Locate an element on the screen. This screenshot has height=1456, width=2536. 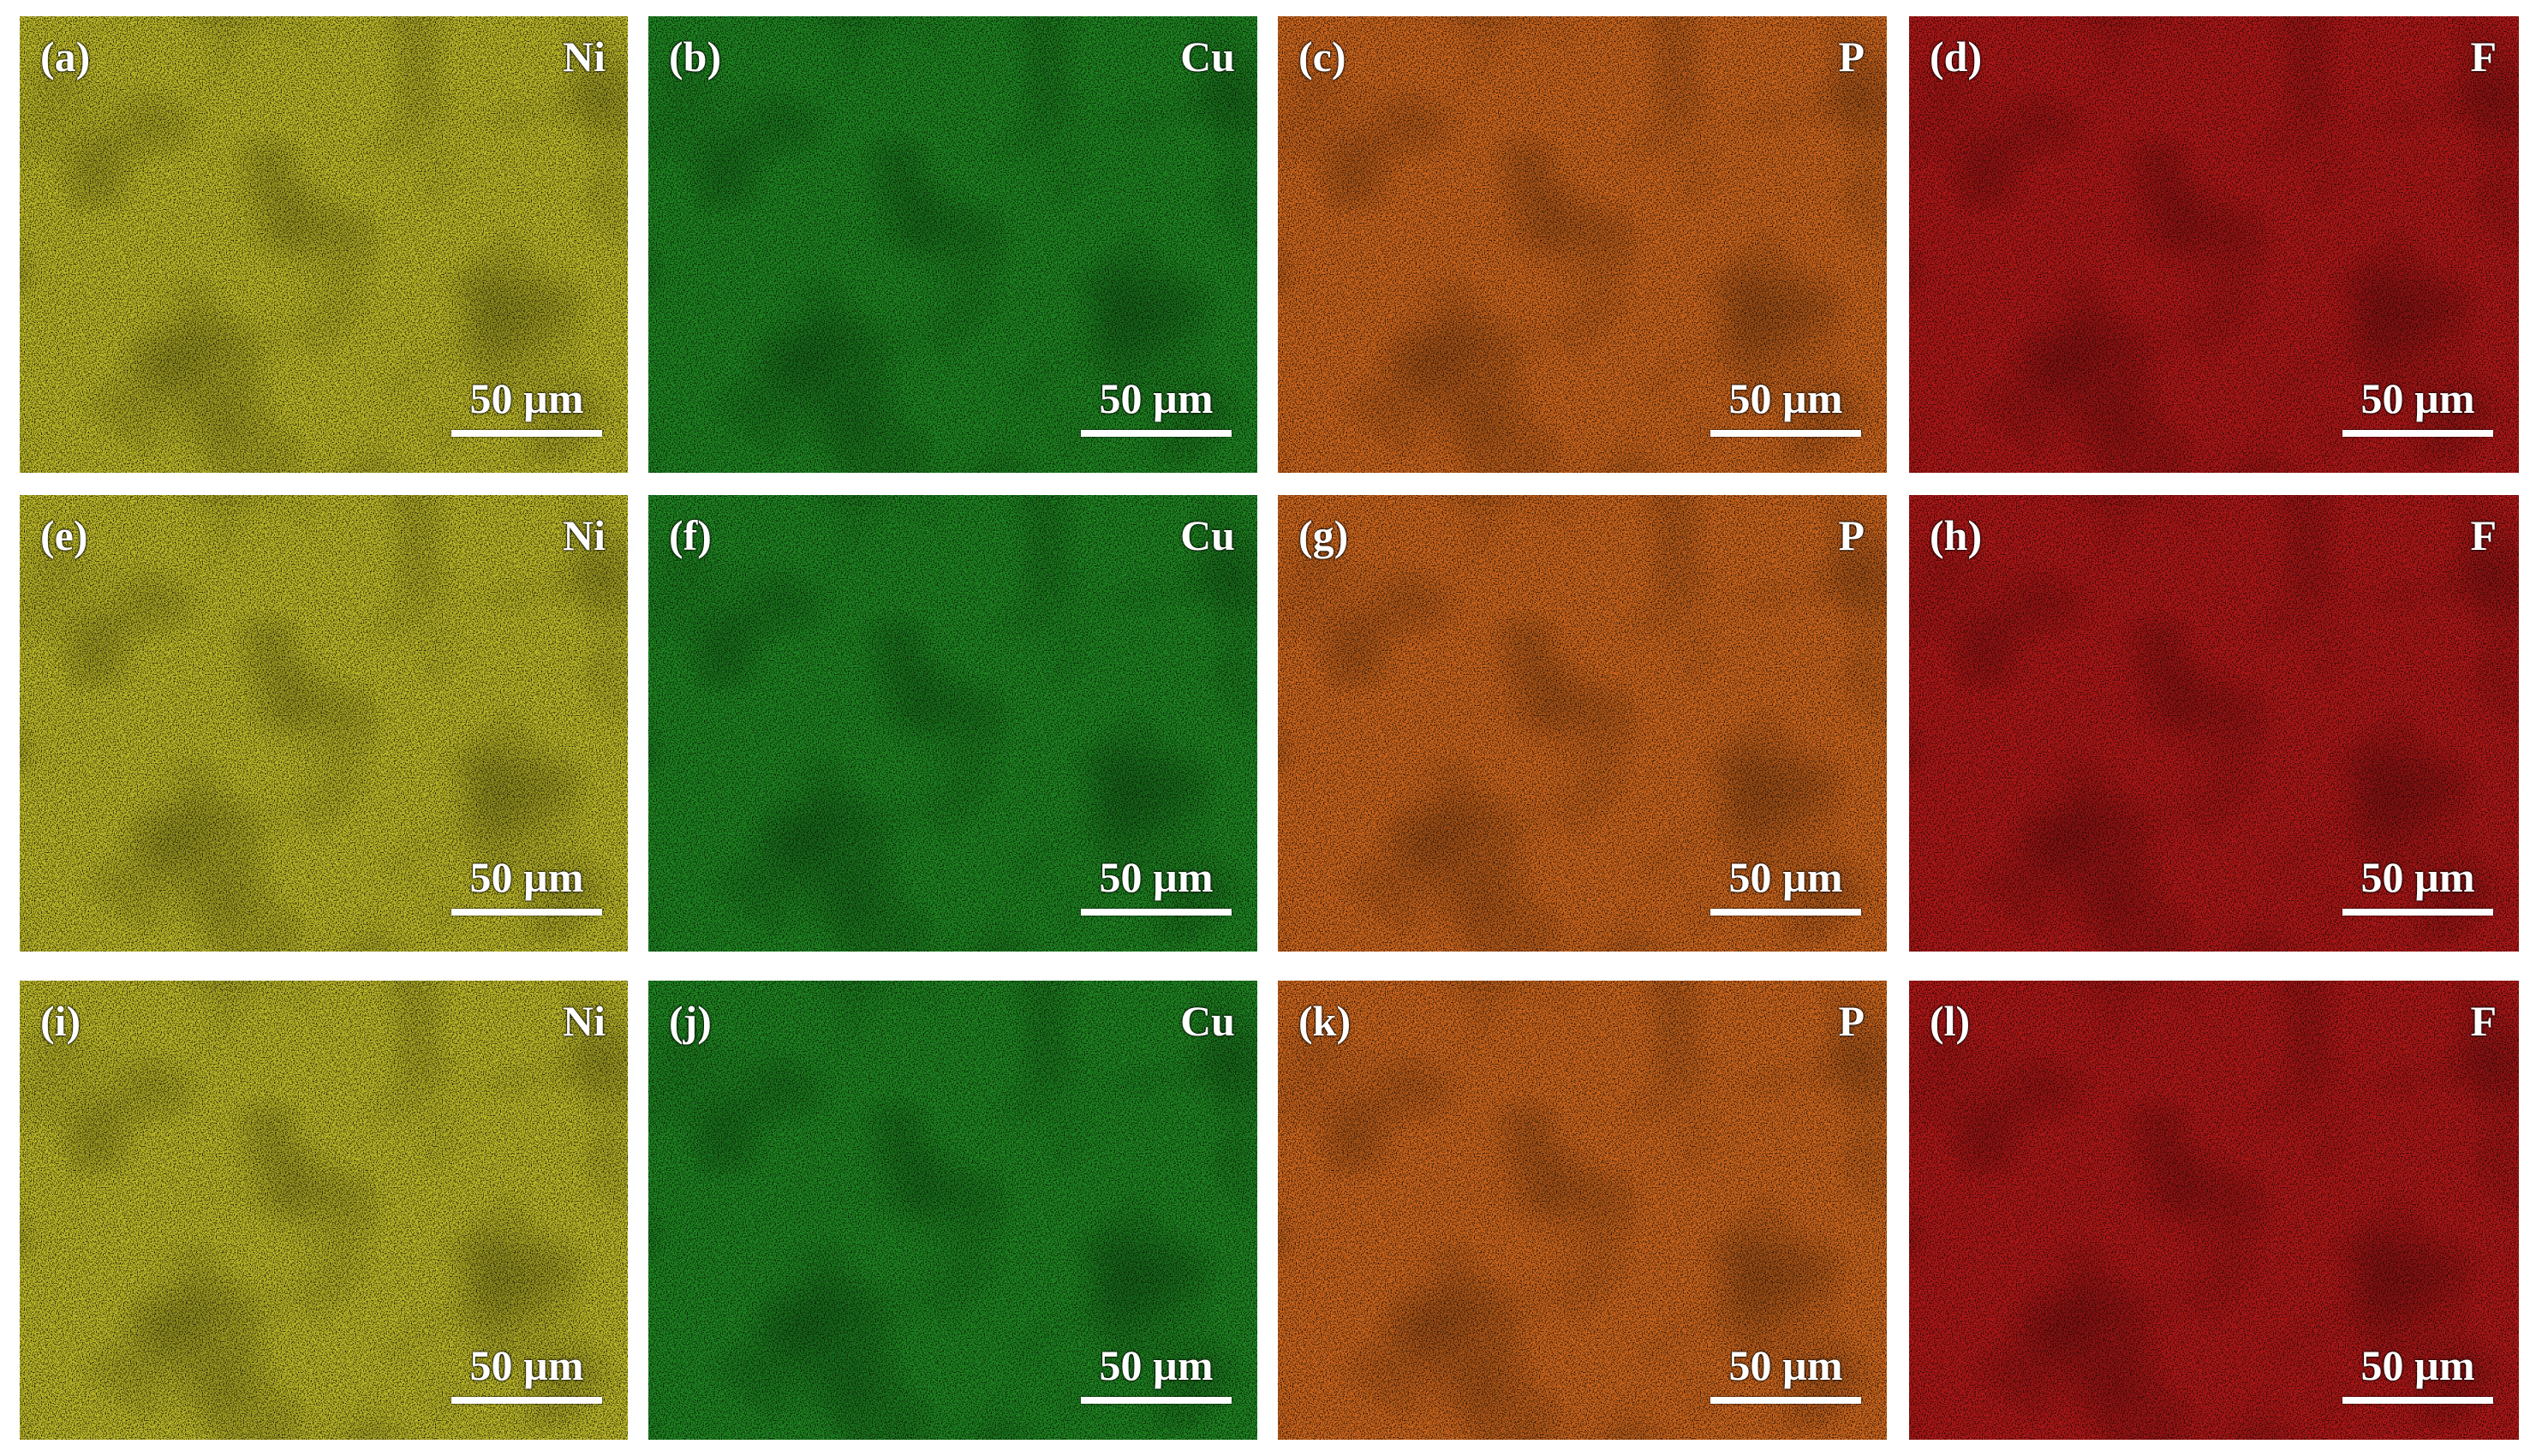
map-panel: (e) Ni 50 µm is located at coordinates (324, 723).